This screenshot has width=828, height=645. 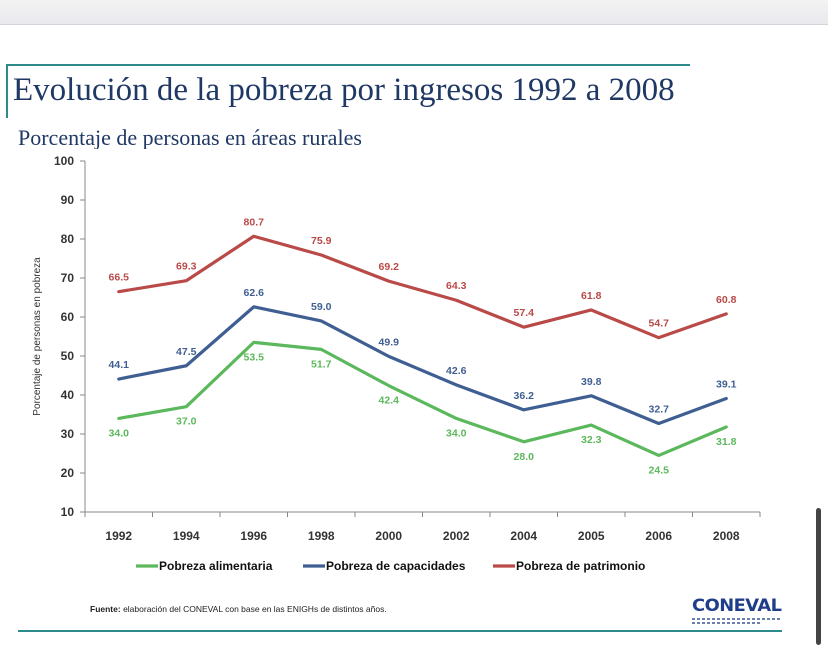 I want to click on y-tick-label: 50, so click(x=68, y=356).